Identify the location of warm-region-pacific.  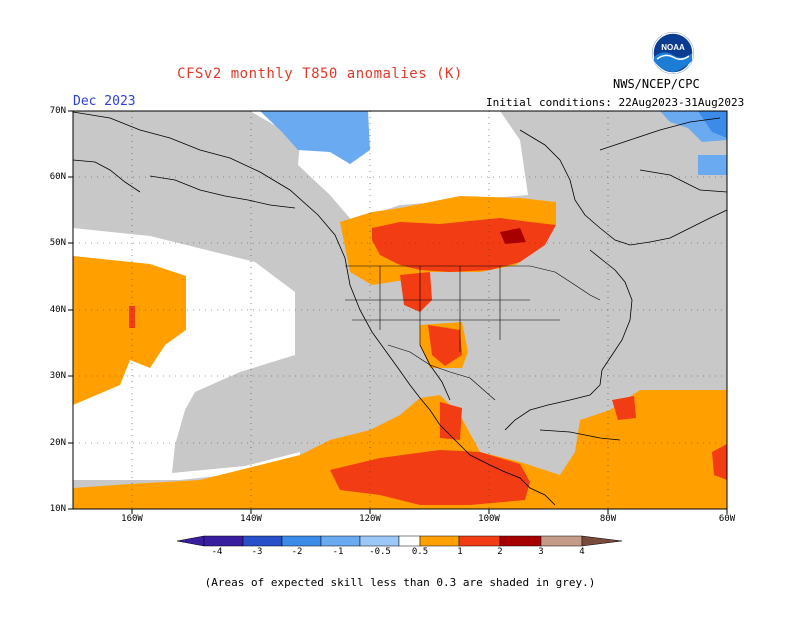
(129, 330).